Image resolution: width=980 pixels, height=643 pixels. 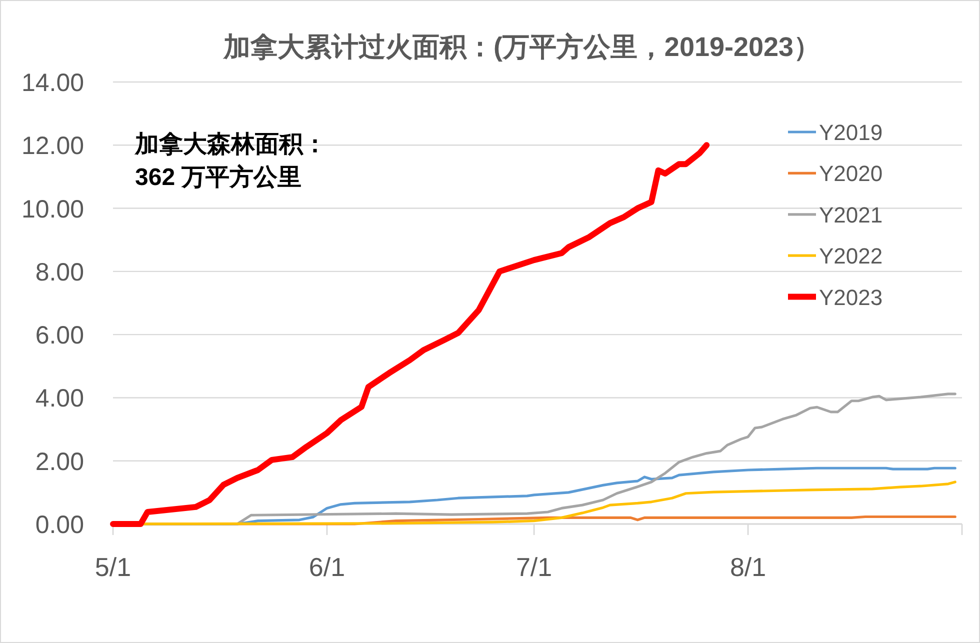 I want to click on x-tick-label: 8/1, so click(x=748, y=567).